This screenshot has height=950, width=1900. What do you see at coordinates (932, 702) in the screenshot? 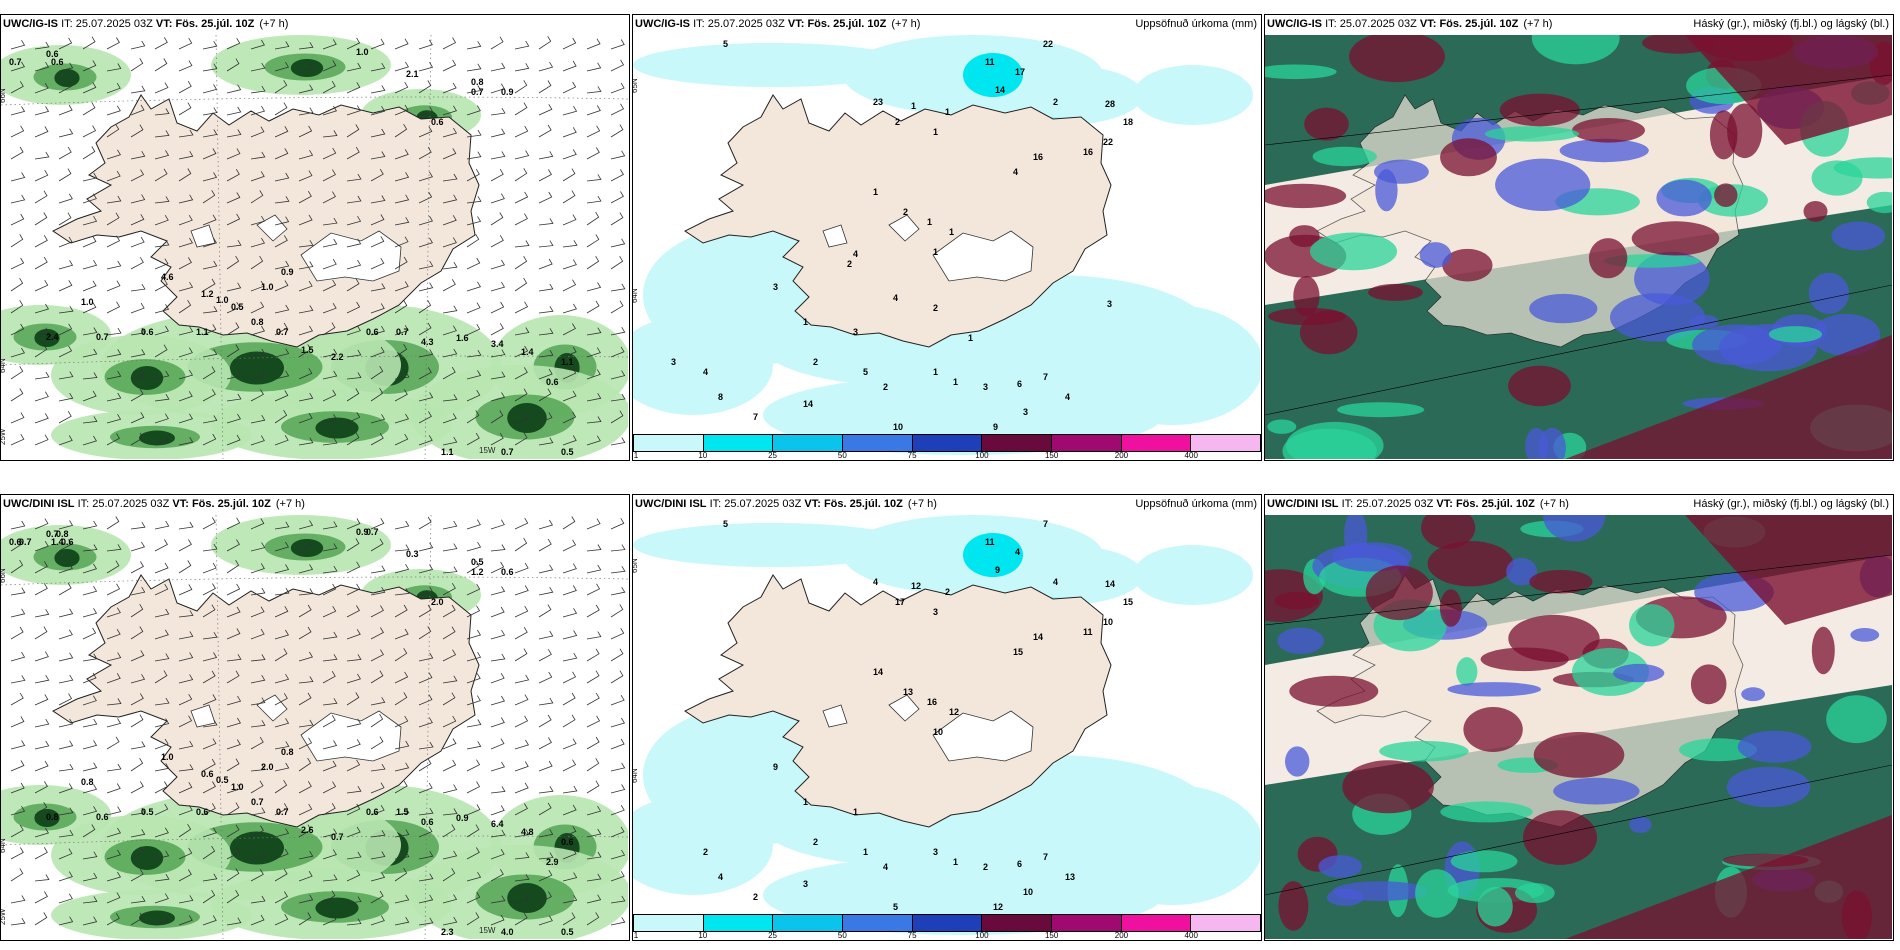
I see `accum-value: 16` at bounding box center [932, 702].